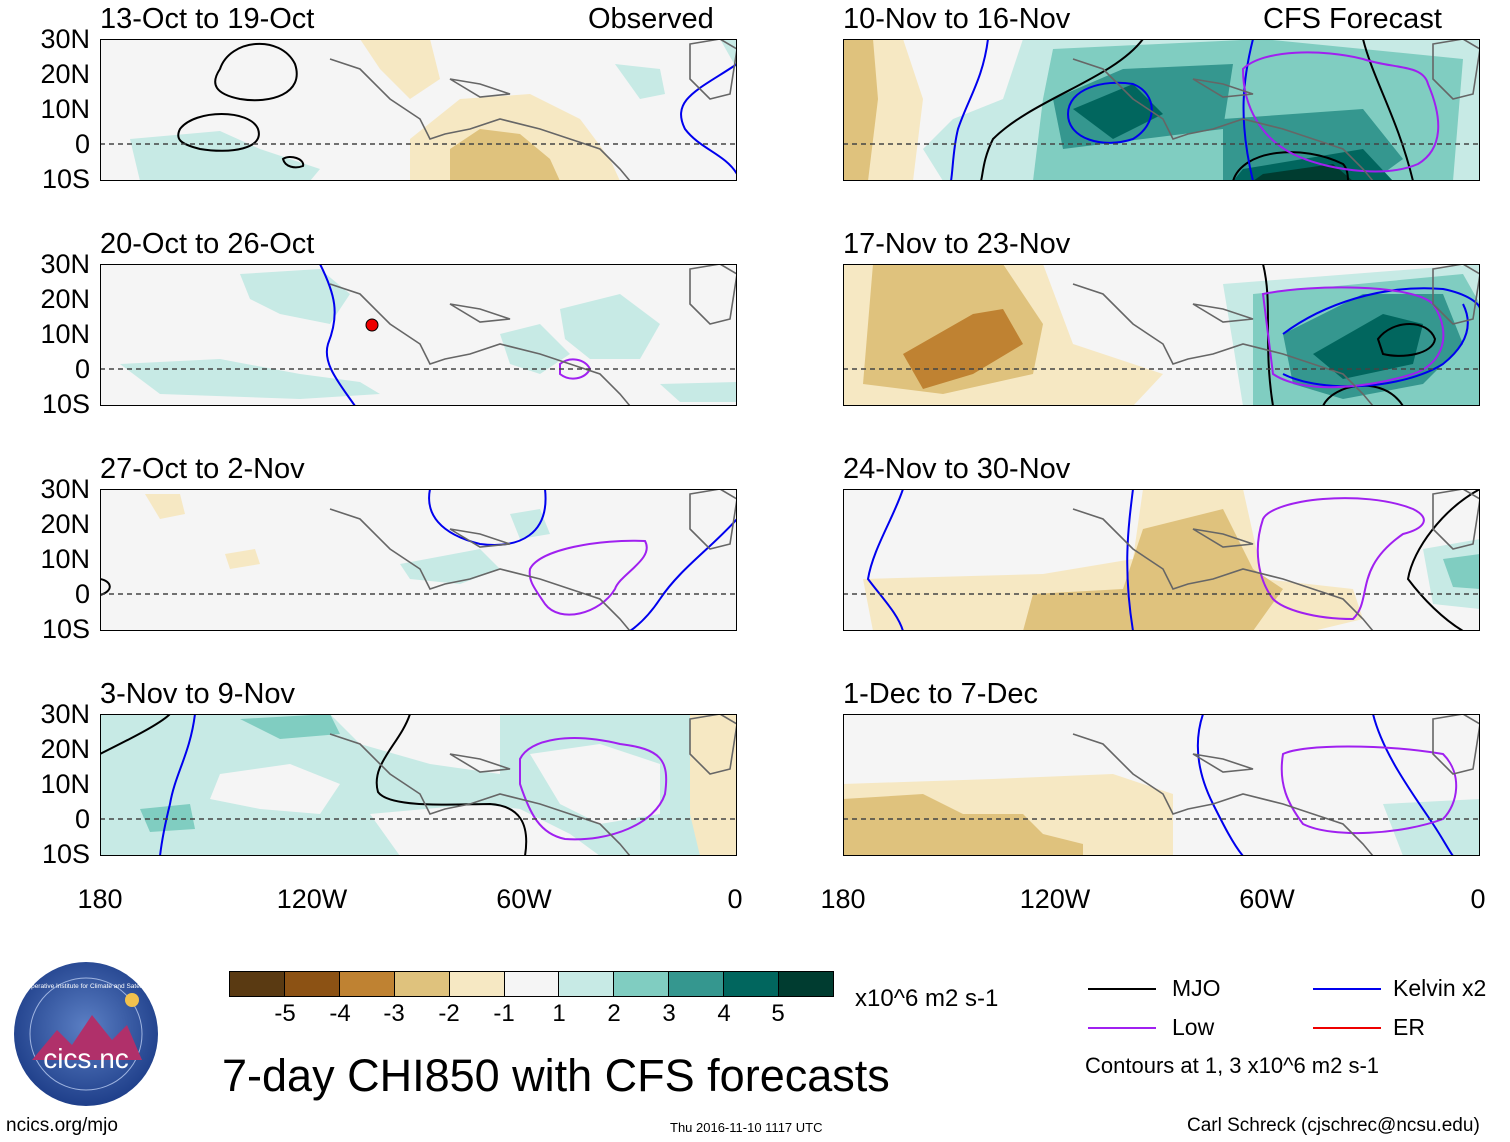 This screenshot has width=1510, height=1142. What do you see at coordinates (449, 1013) in the screenshot?
I see `colorbar-tick: -2` at bounding box center [449, 1013].